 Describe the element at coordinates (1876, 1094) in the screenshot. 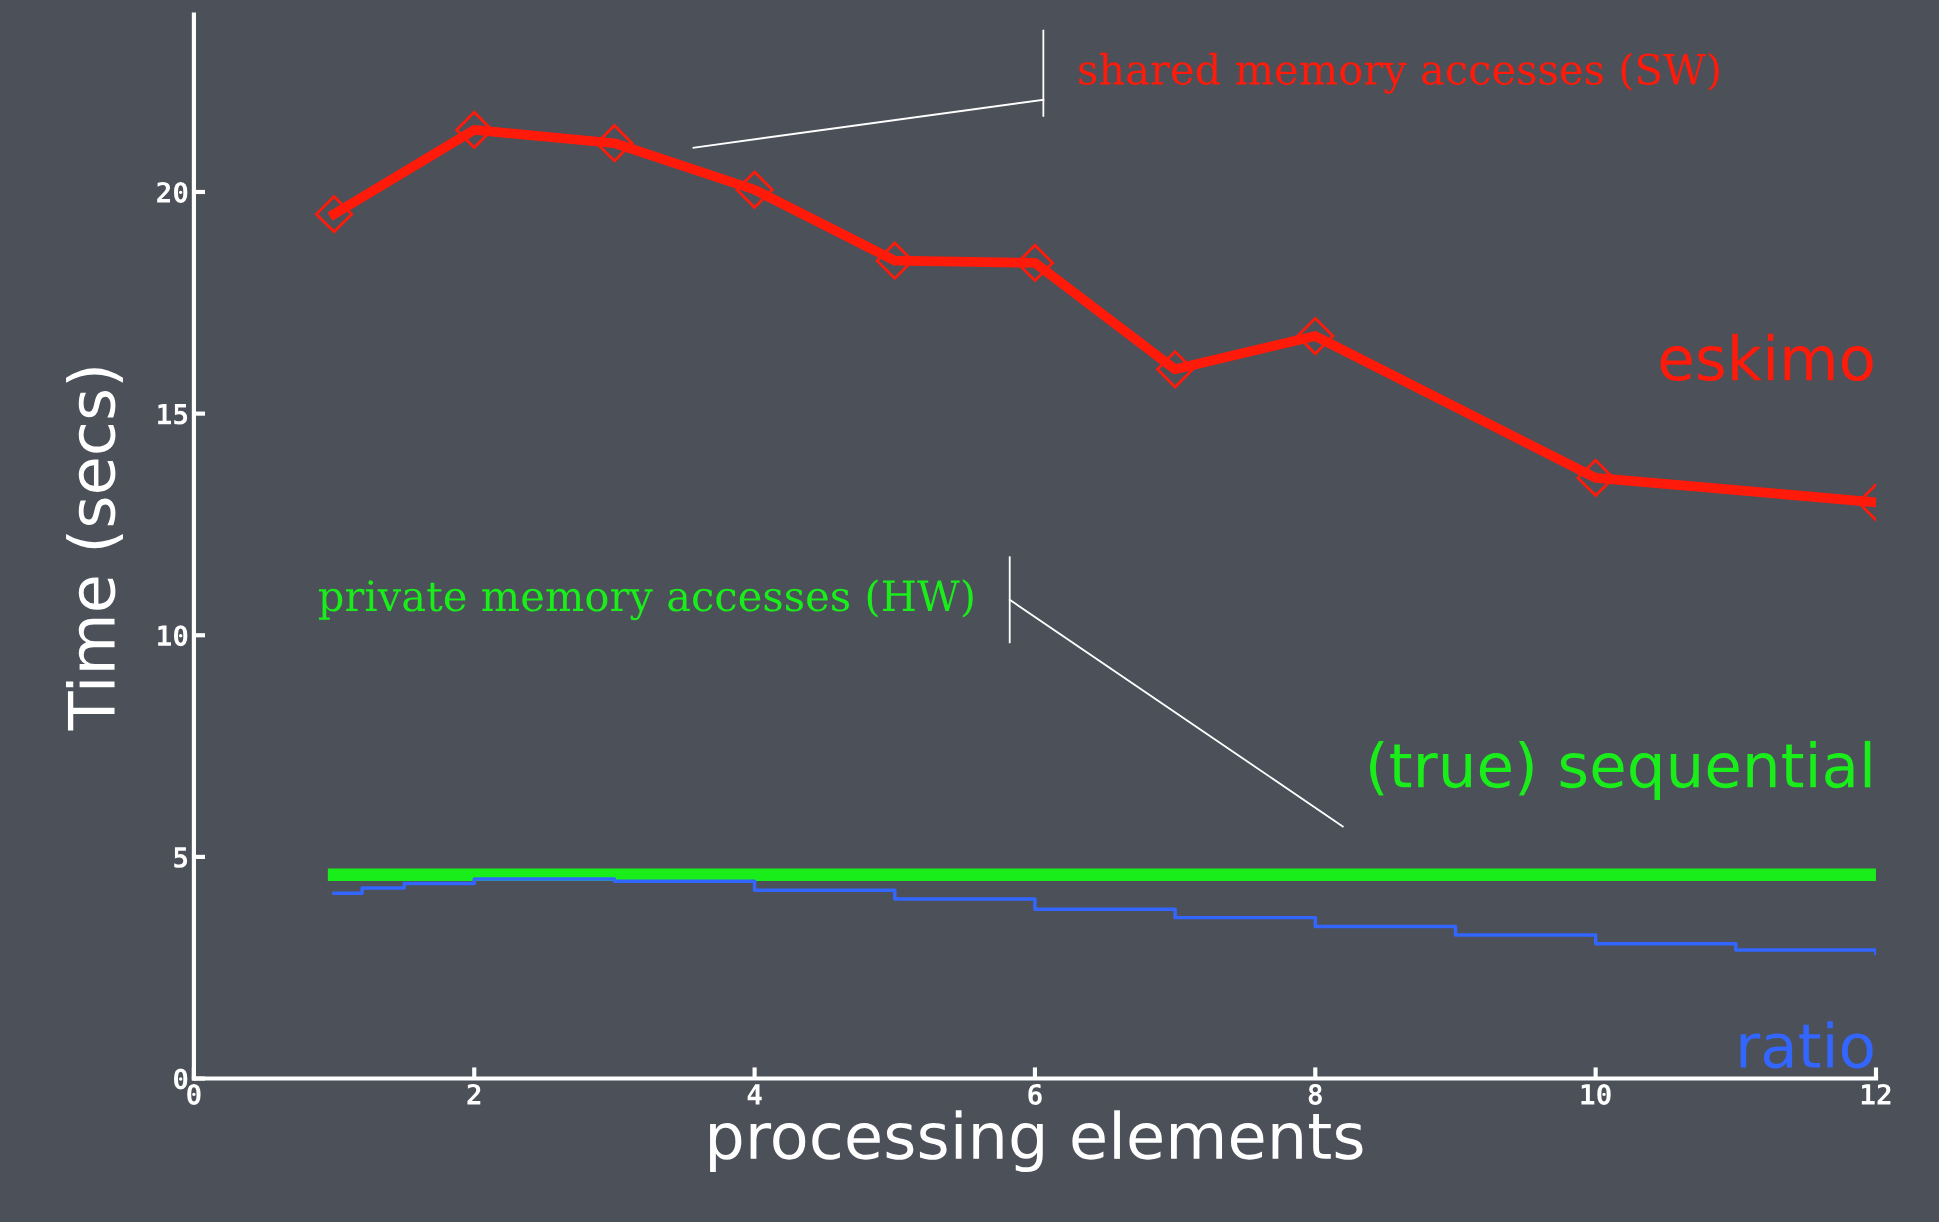

I see `x-tick-label: 12` at that location.